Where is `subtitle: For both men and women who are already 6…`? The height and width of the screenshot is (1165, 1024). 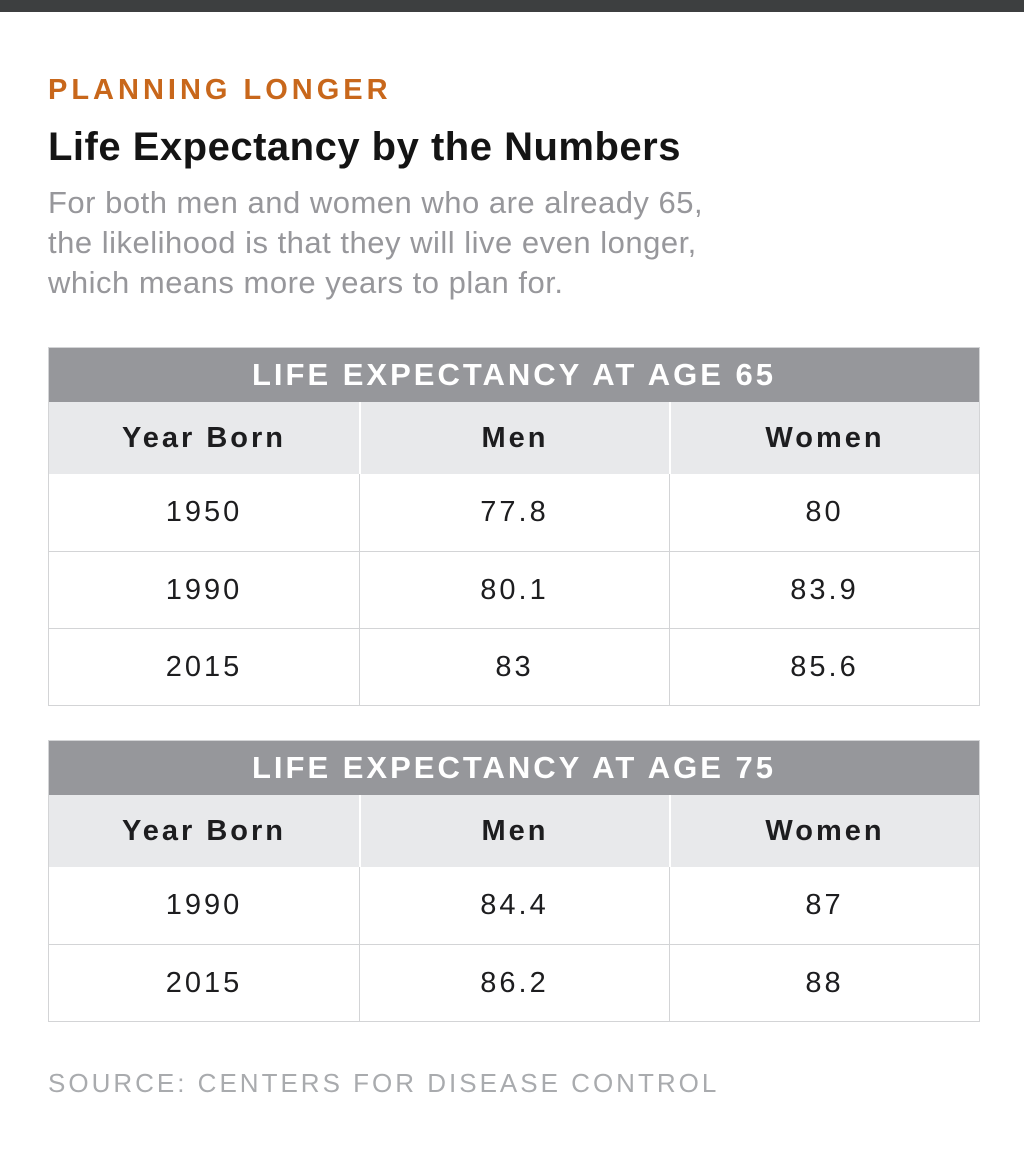 subtitle: For both men and women who are already 6… is located at coordinates (514, 243).